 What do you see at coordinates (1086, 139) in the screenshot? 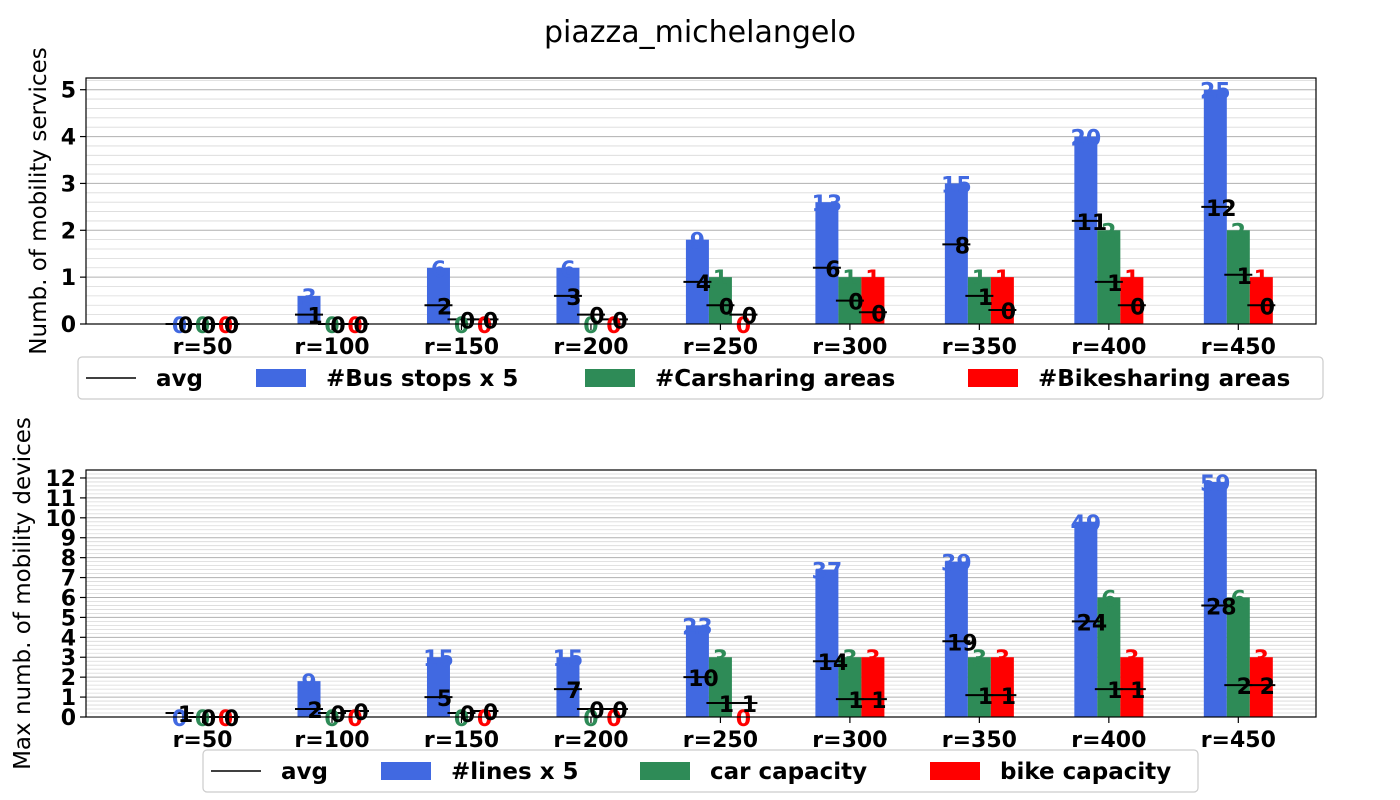
I see `data-label: 20` at bounding box center [1086, 139].